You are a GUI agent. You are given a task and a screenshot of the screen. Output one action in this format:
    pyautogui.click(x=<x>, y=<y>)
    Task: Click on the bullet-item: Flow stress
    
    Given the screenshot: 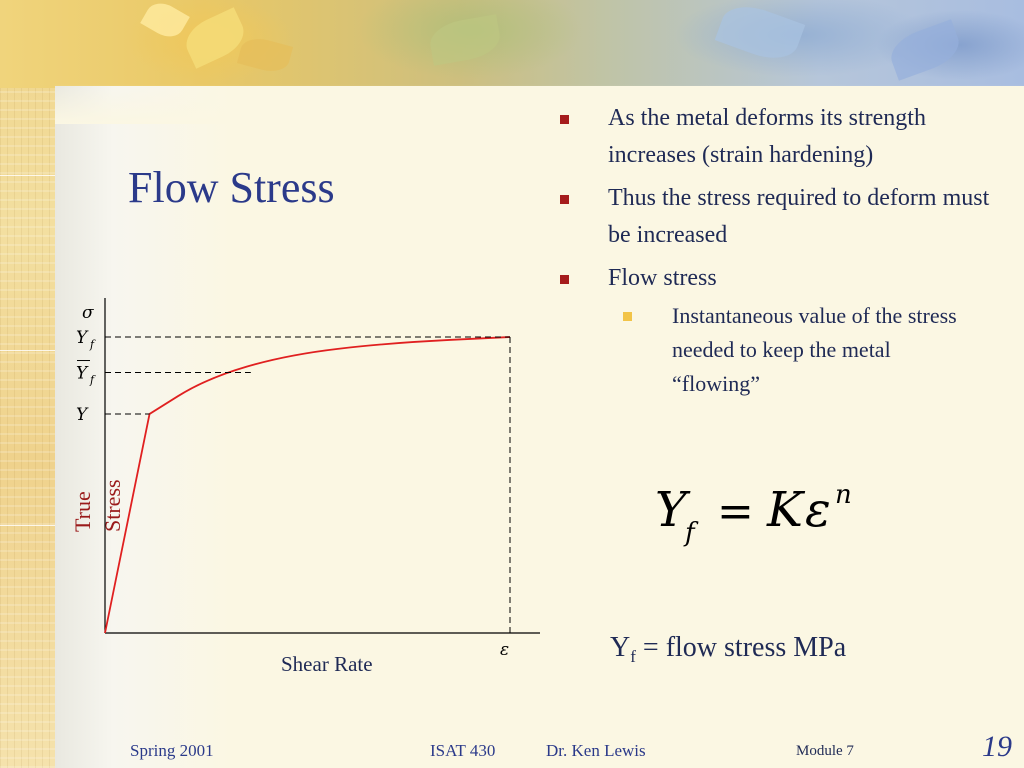 What is the action you would take?
    pyautogui.click(x=780, y=278)
    